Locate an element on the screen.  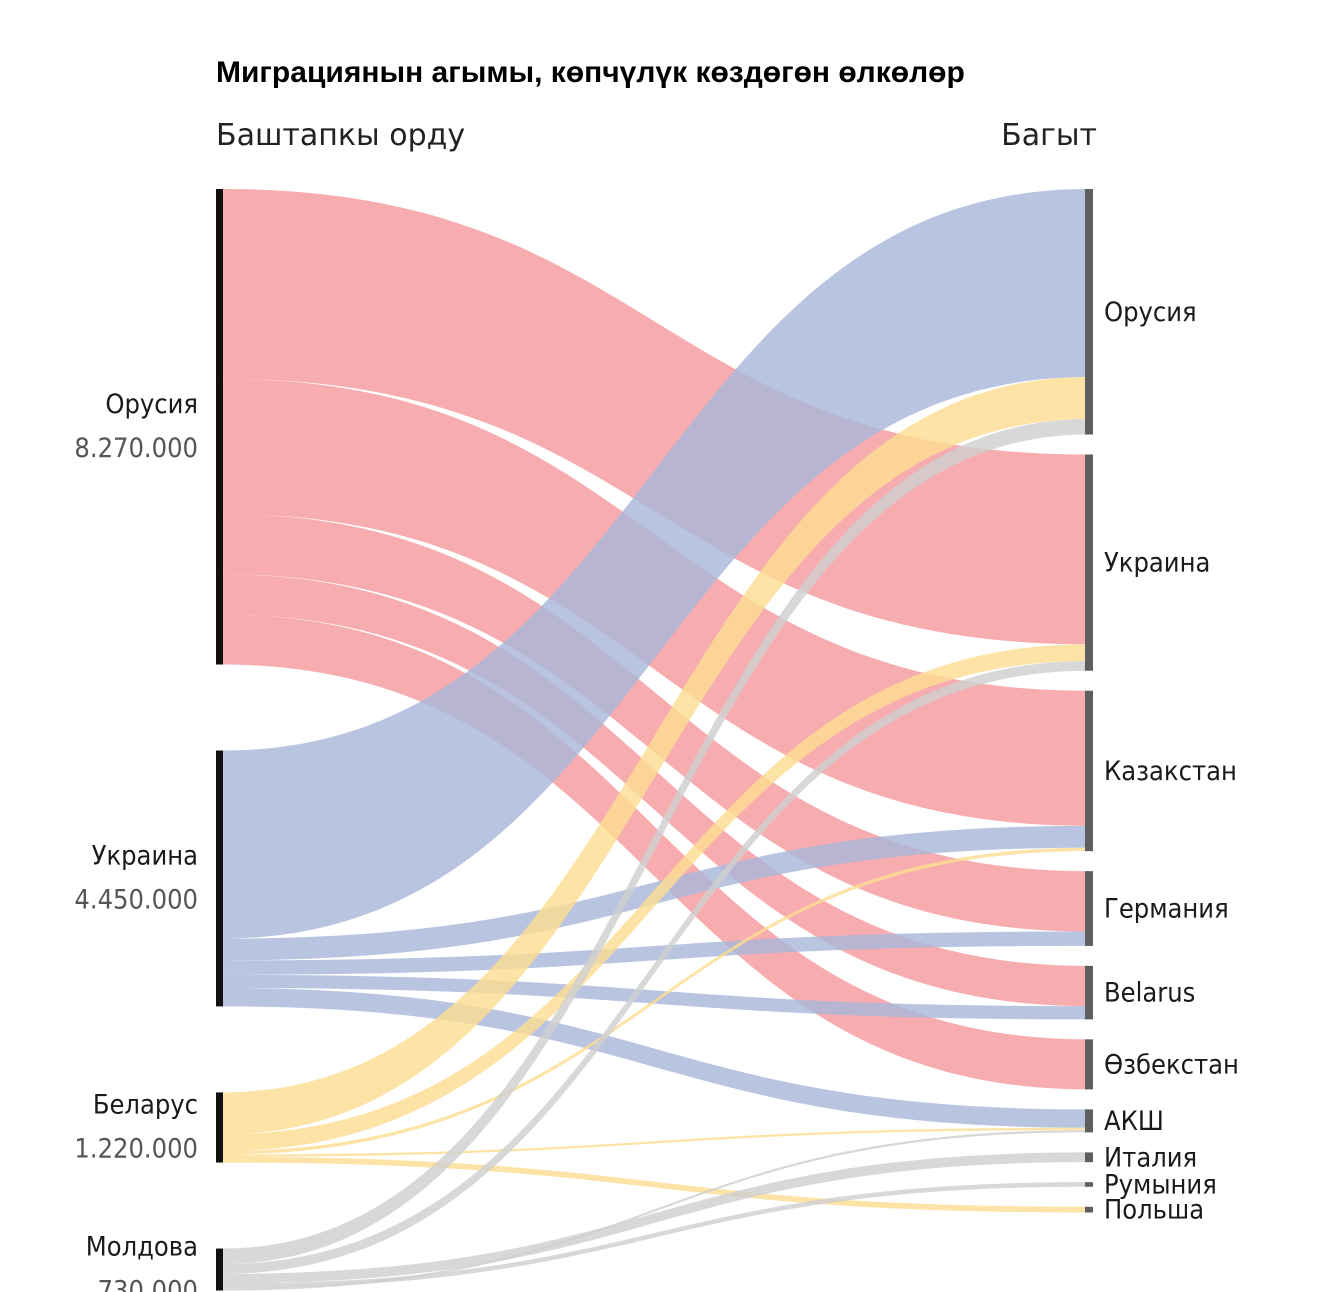
flow-молдова-to-акш is located at coordinates (655, 1210).